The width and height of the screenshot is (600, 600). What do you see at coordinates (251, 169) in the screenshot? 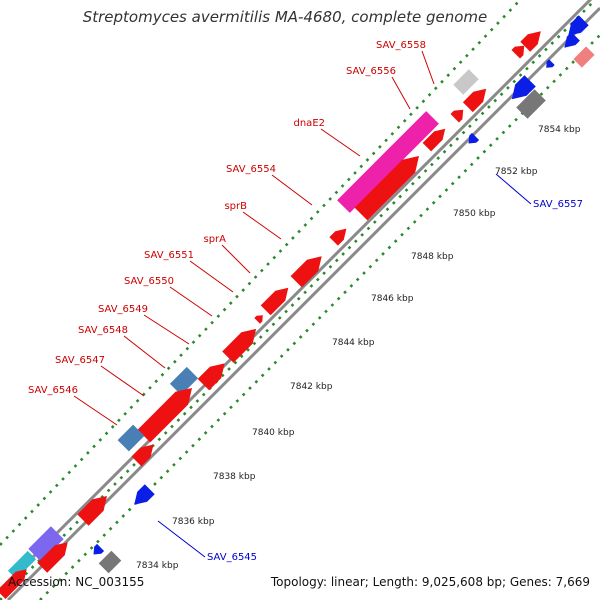
I see `gene-label: SAV_6554` at bounding box center [251, 169].